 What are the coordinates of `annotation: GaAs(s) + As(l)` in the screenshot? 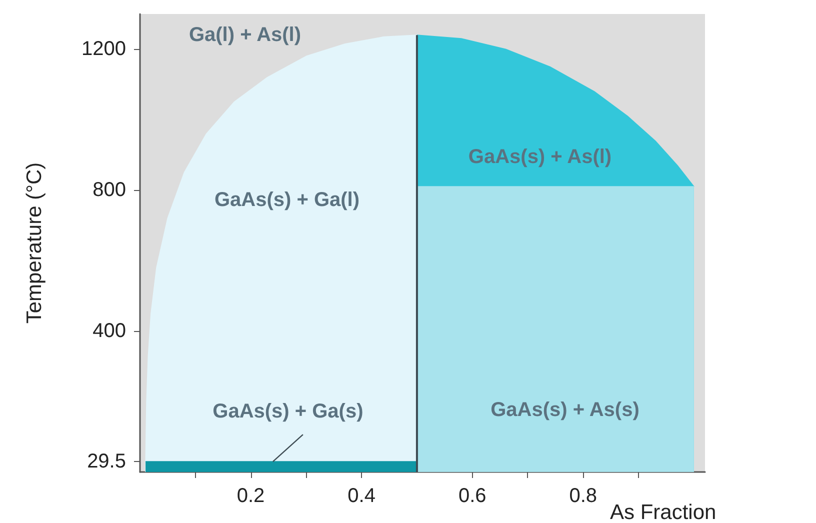 It's located at (540, 157).